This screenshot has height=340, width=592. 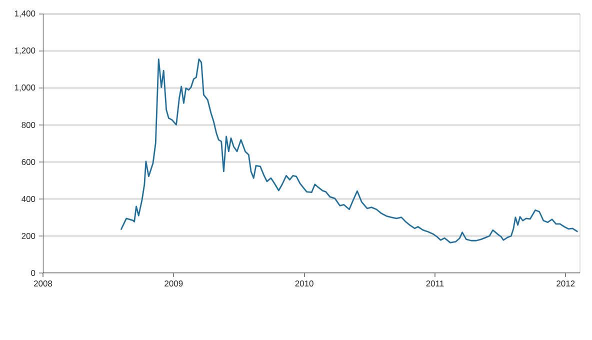 I want to click on y-tick-label: 1,000, so click(x=25, y=88).